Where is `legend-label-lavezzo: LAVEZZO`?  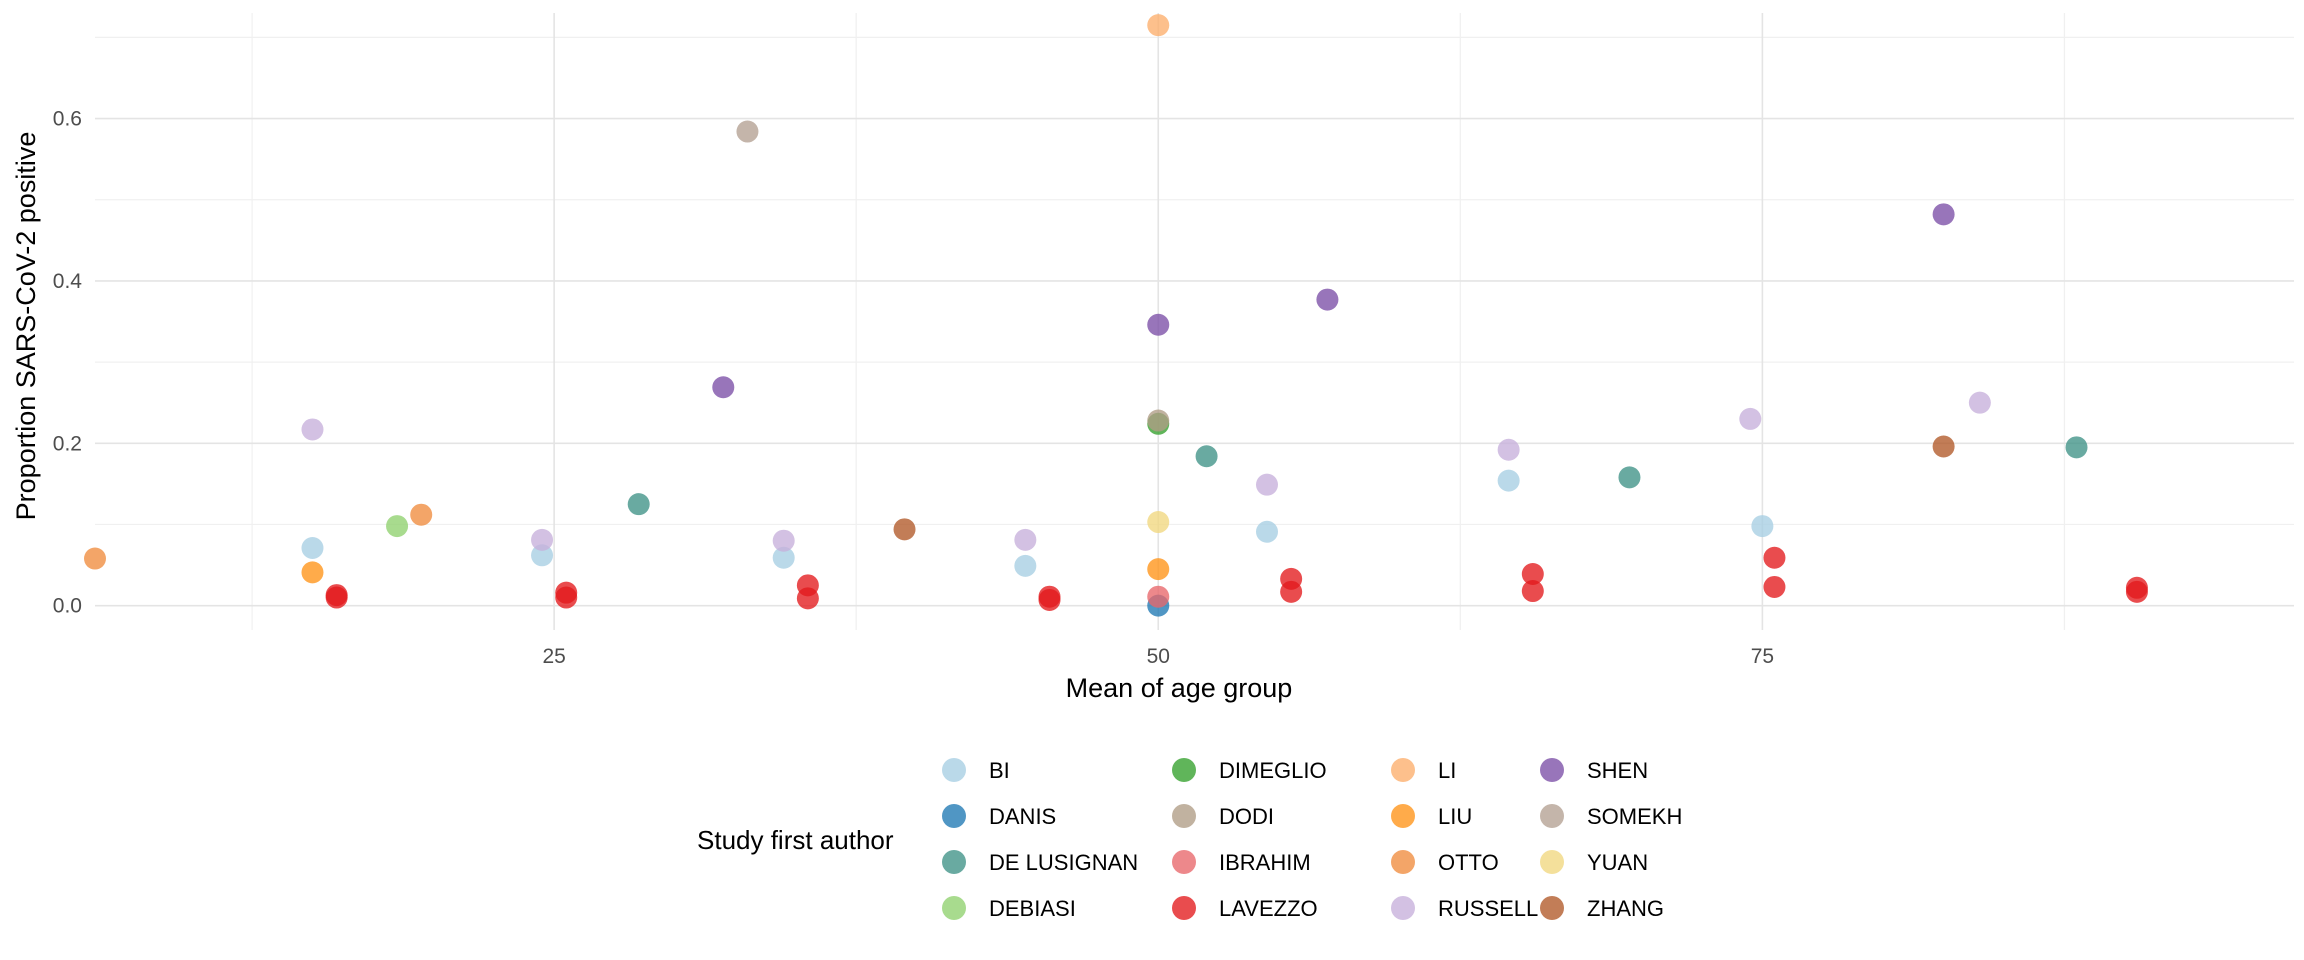 legend-label-lavezzo: LAVEZZO is located at coordinates (1268, 908).